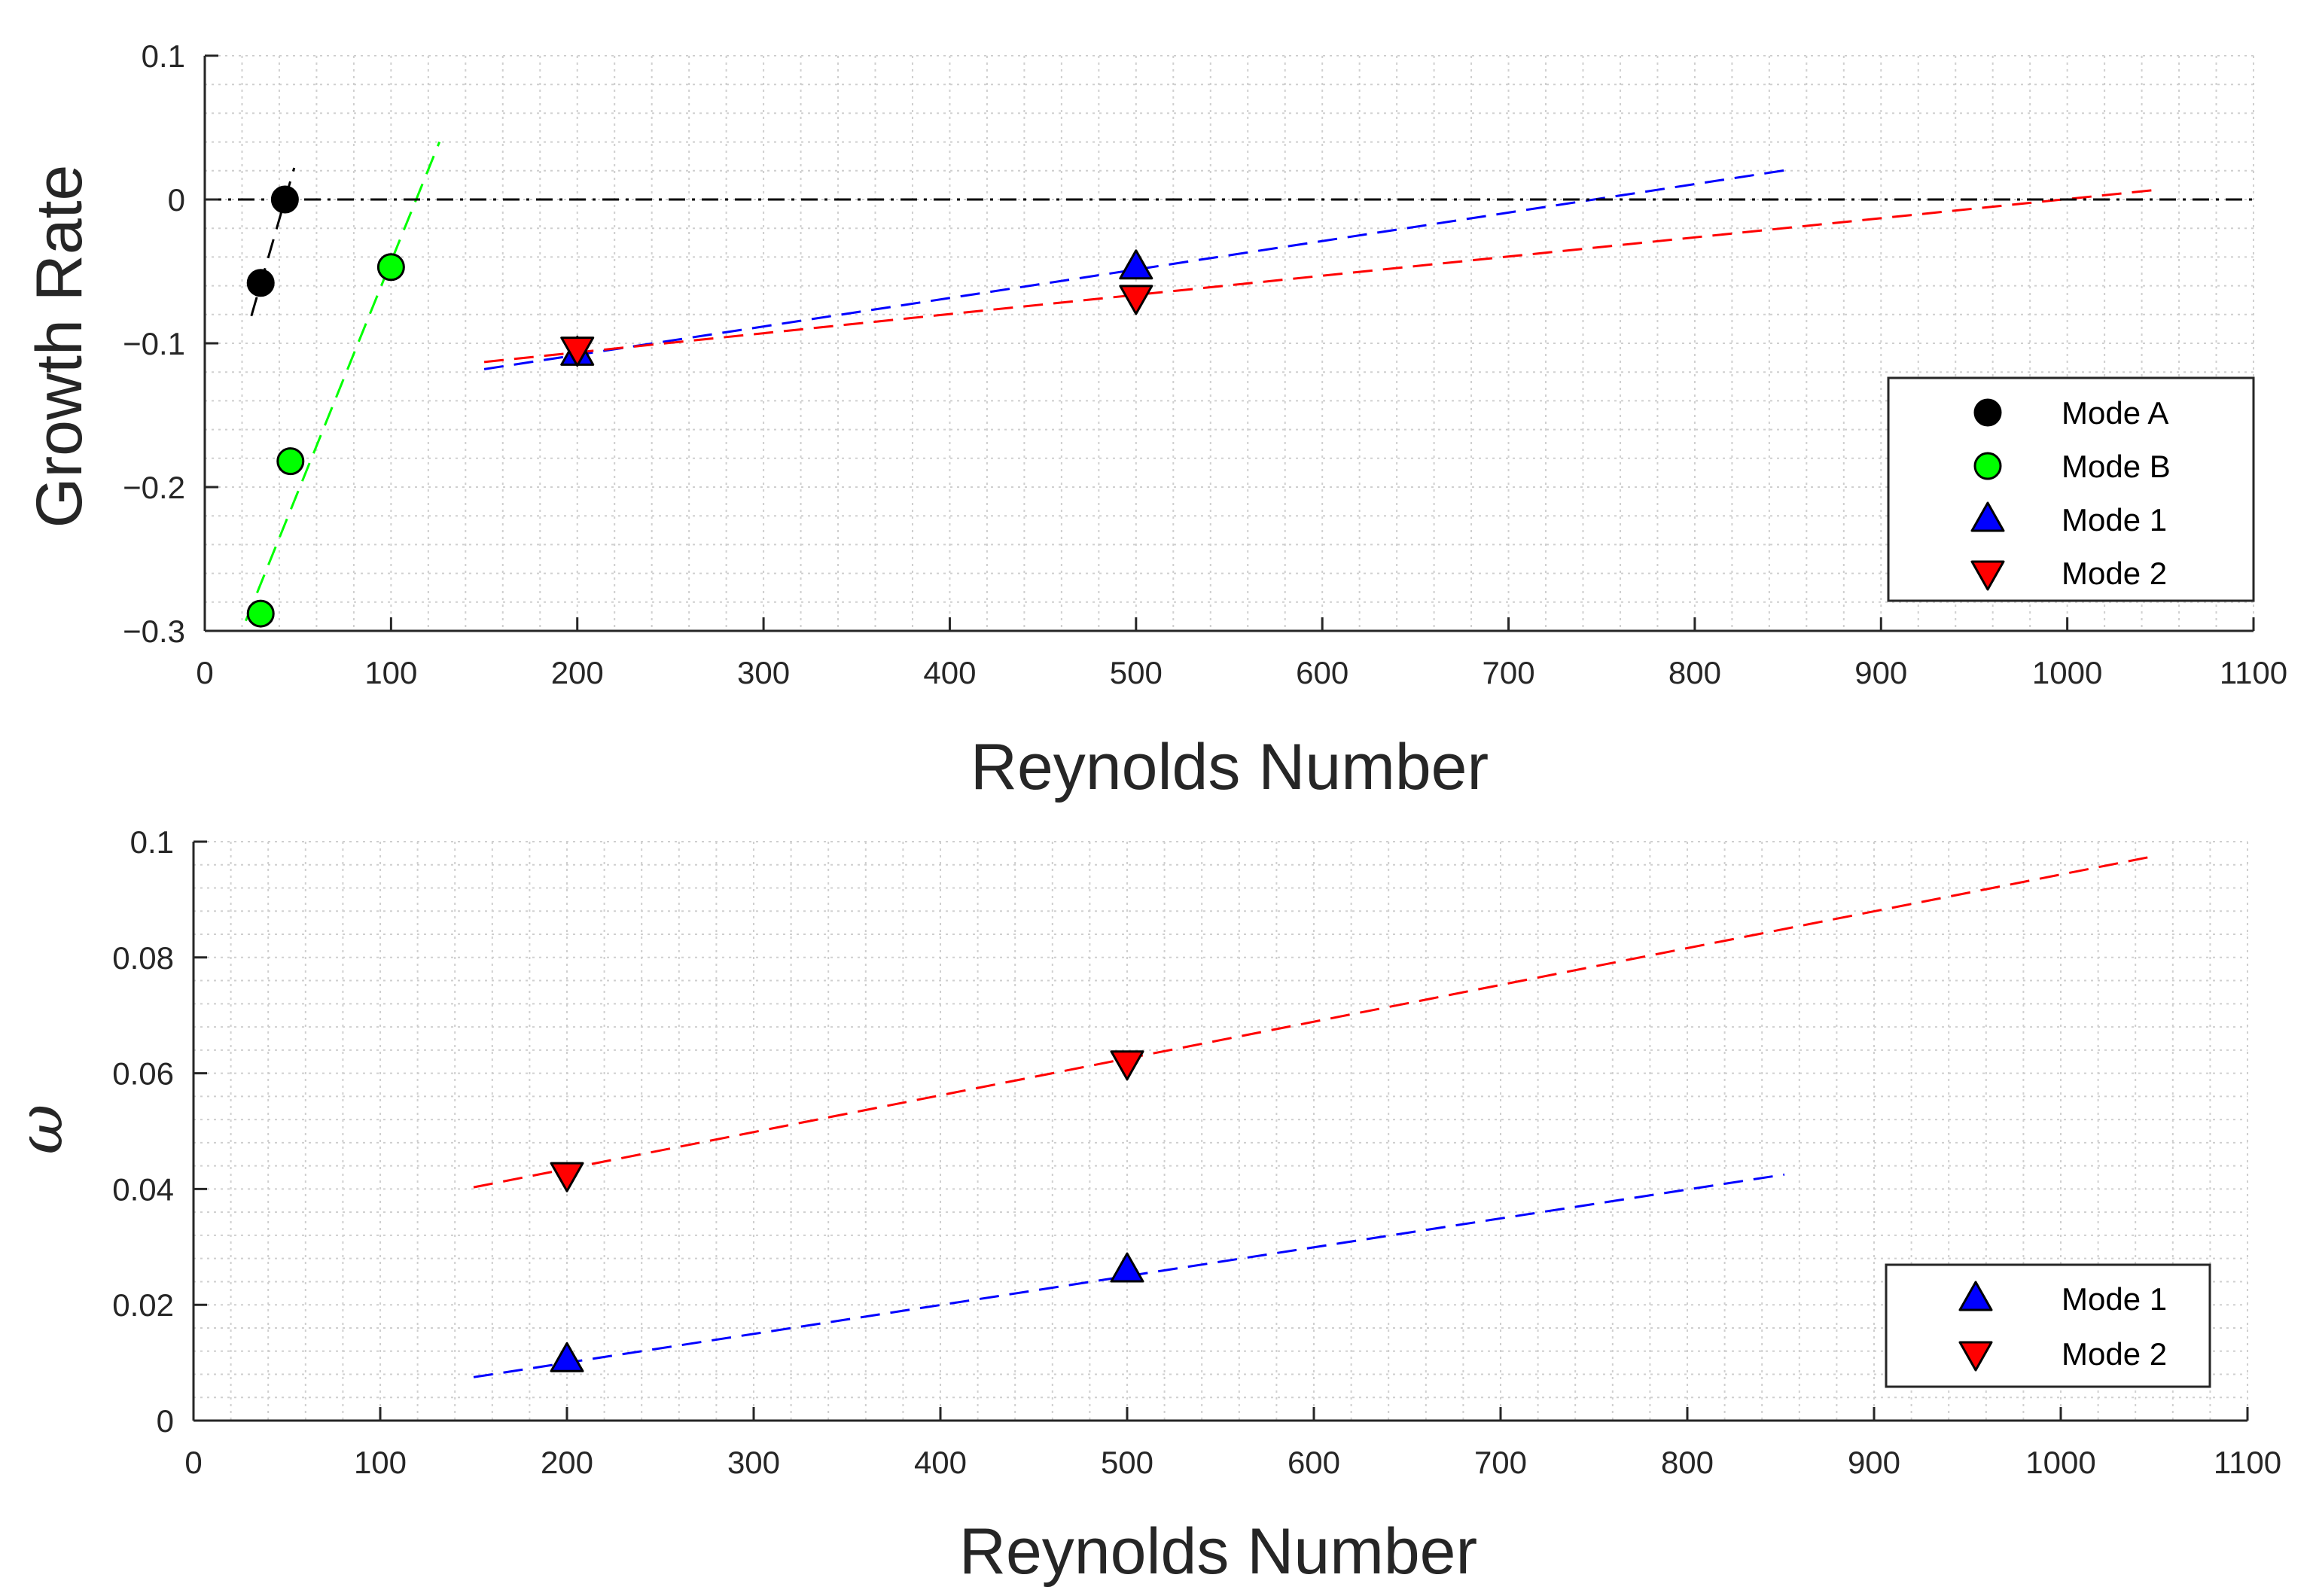 This screenshot has width=2313, height=1596. Describe the element at coordinates (1987, 412) in the screenshot. I see `legend-marker-mode-a` at that location.